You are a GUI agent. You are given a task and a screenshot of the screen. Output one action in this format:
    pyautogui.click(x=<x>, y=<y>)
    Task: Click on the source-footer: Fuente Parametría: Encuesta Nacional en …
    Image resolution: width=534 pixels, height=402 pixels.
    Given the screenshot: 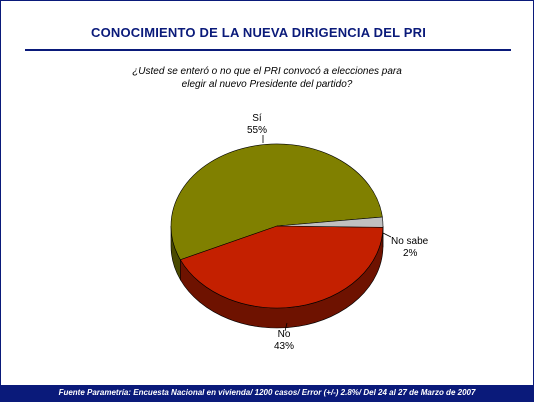 What is the action you would take?
    pyautogui.click(x=267, y=393)
    